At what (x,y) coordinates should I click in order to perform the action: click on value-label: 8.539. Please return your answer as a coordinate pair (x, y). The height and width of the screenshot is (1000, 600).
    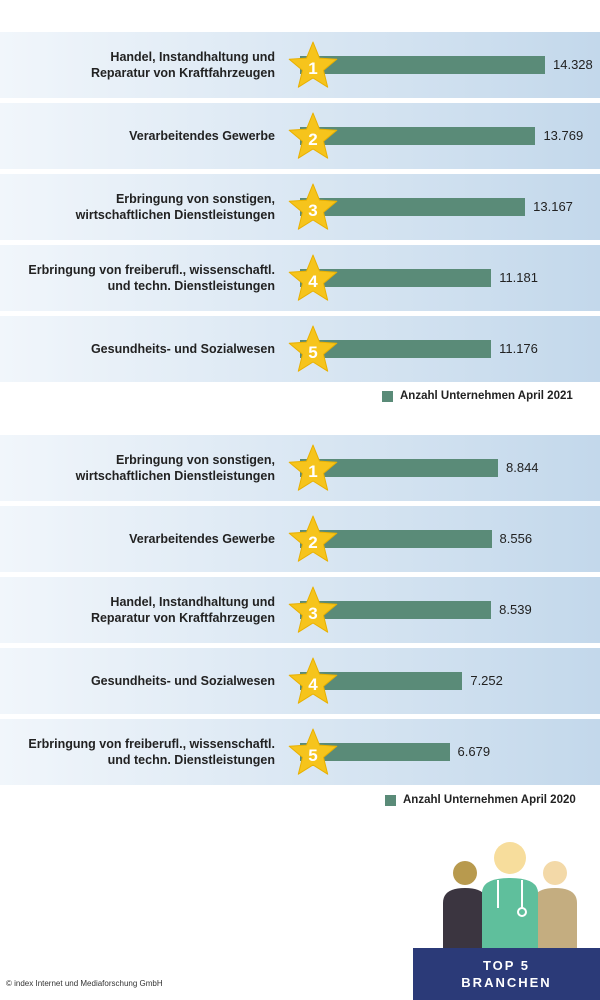
    Looking at the image, I should click on (515, 609).